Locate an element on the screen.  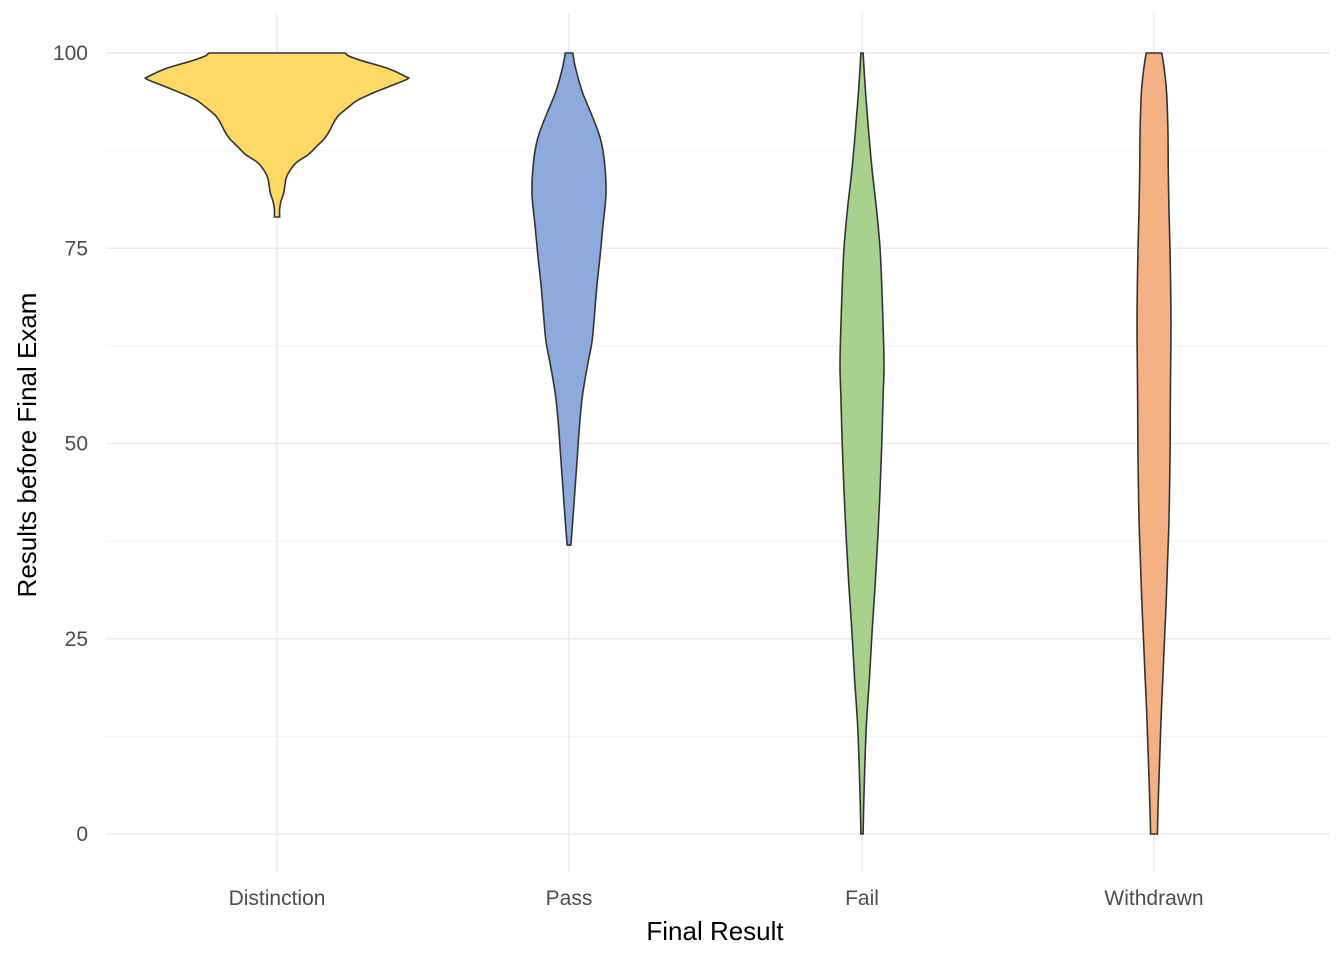
violin-fail is located at coordinates (862, 443).